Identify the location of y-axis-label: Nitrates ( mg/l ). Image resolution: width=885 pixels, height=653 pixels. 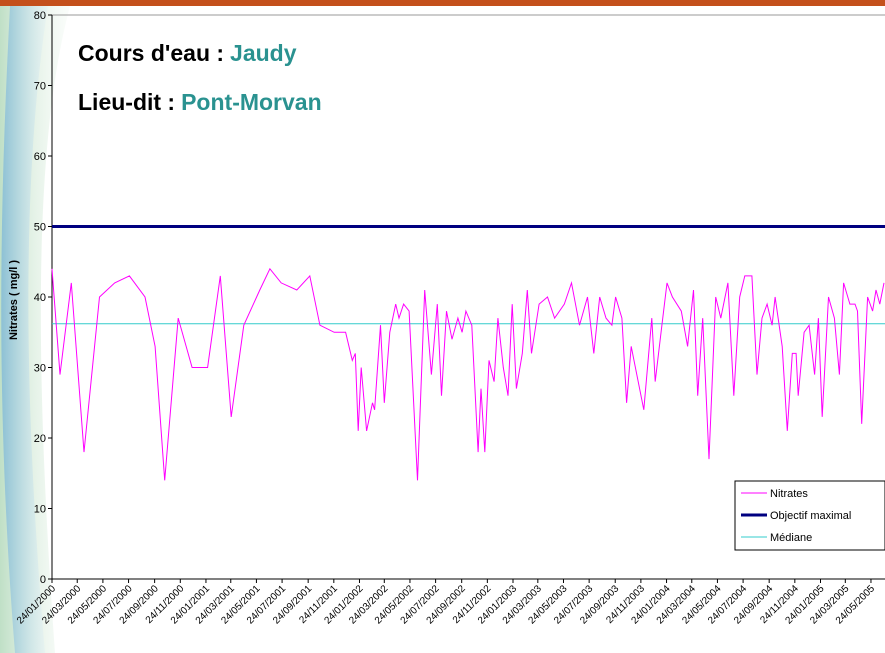
(14, 300).